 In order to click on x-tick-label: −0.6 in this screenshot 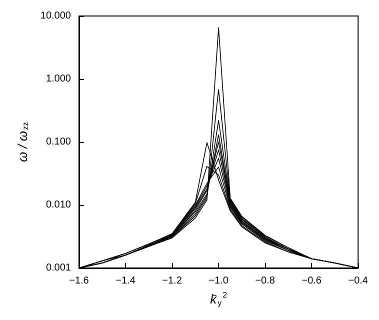, I will do `click(312, 281)`.